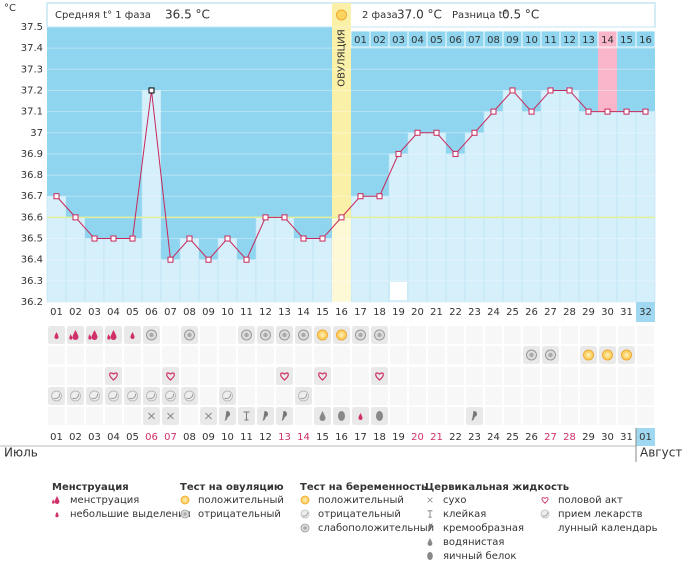 The width and height of the screenshot is (693, 587). I want to click on phase2-day: 02, so click(379, 40).